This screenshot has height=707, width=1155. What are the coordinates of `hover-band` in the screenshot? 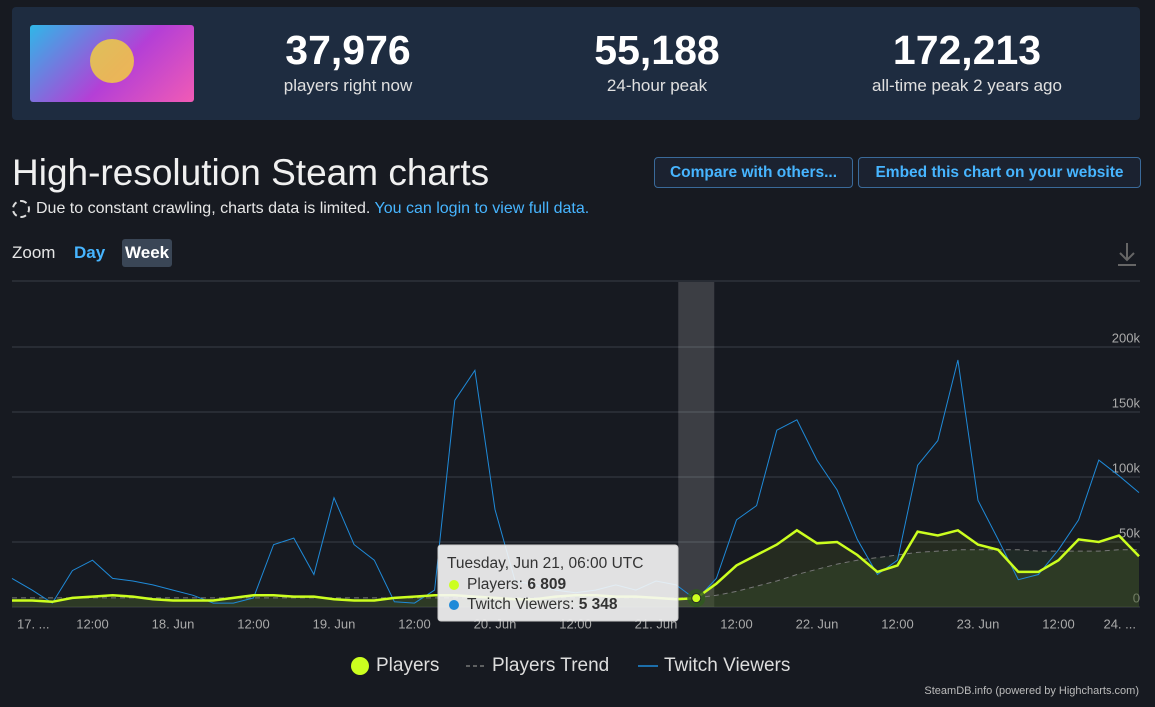 It's located at (696, 444).